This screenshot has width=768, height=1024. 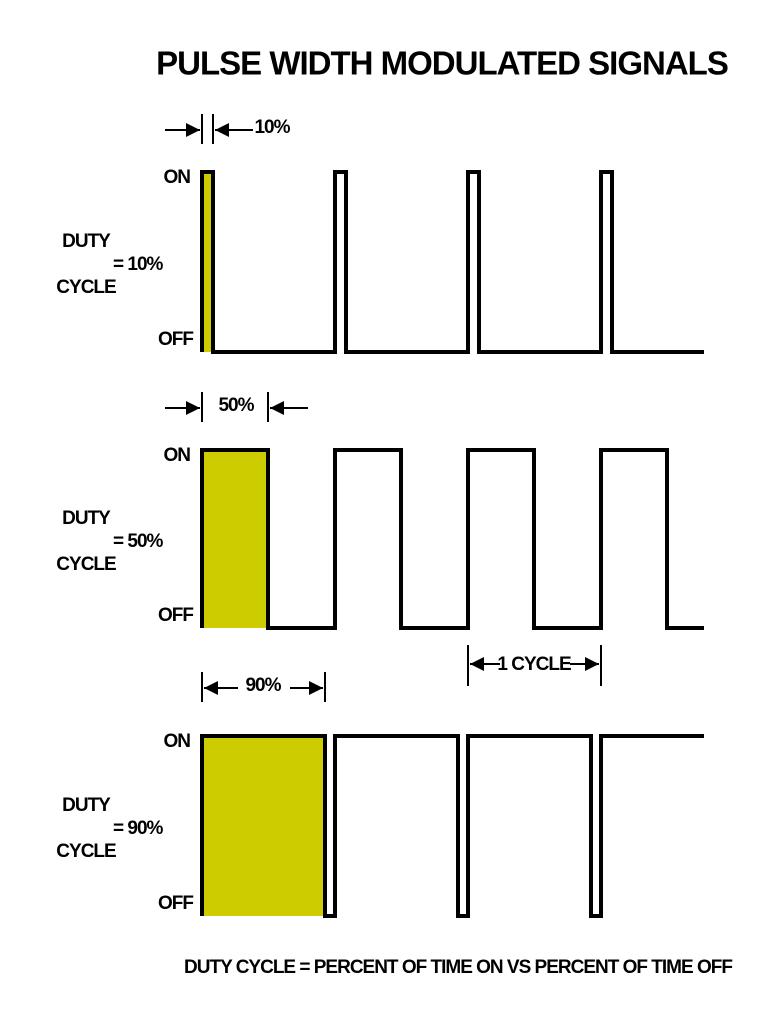 What do you see at coordinates (272, 127) in the screenshot?
I see `width-label: 10%` at bounding box center [272, 127].